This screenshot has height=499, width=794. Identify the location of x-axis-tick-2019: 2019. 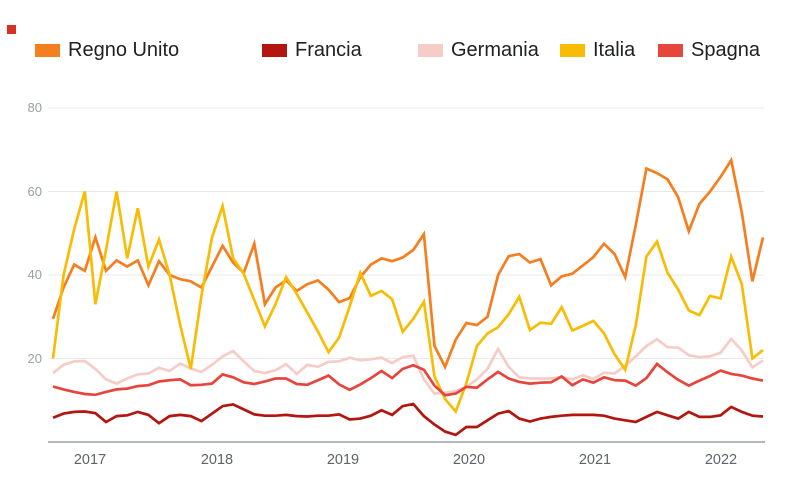
(343, 460).